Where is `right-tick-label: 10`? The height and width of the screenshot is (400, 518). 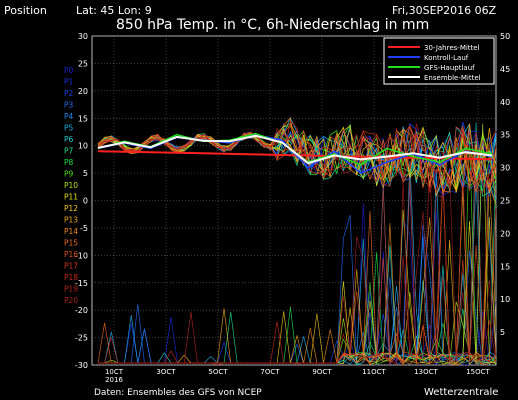
right-tick-label: 10 is located at coordinates (505, 299).